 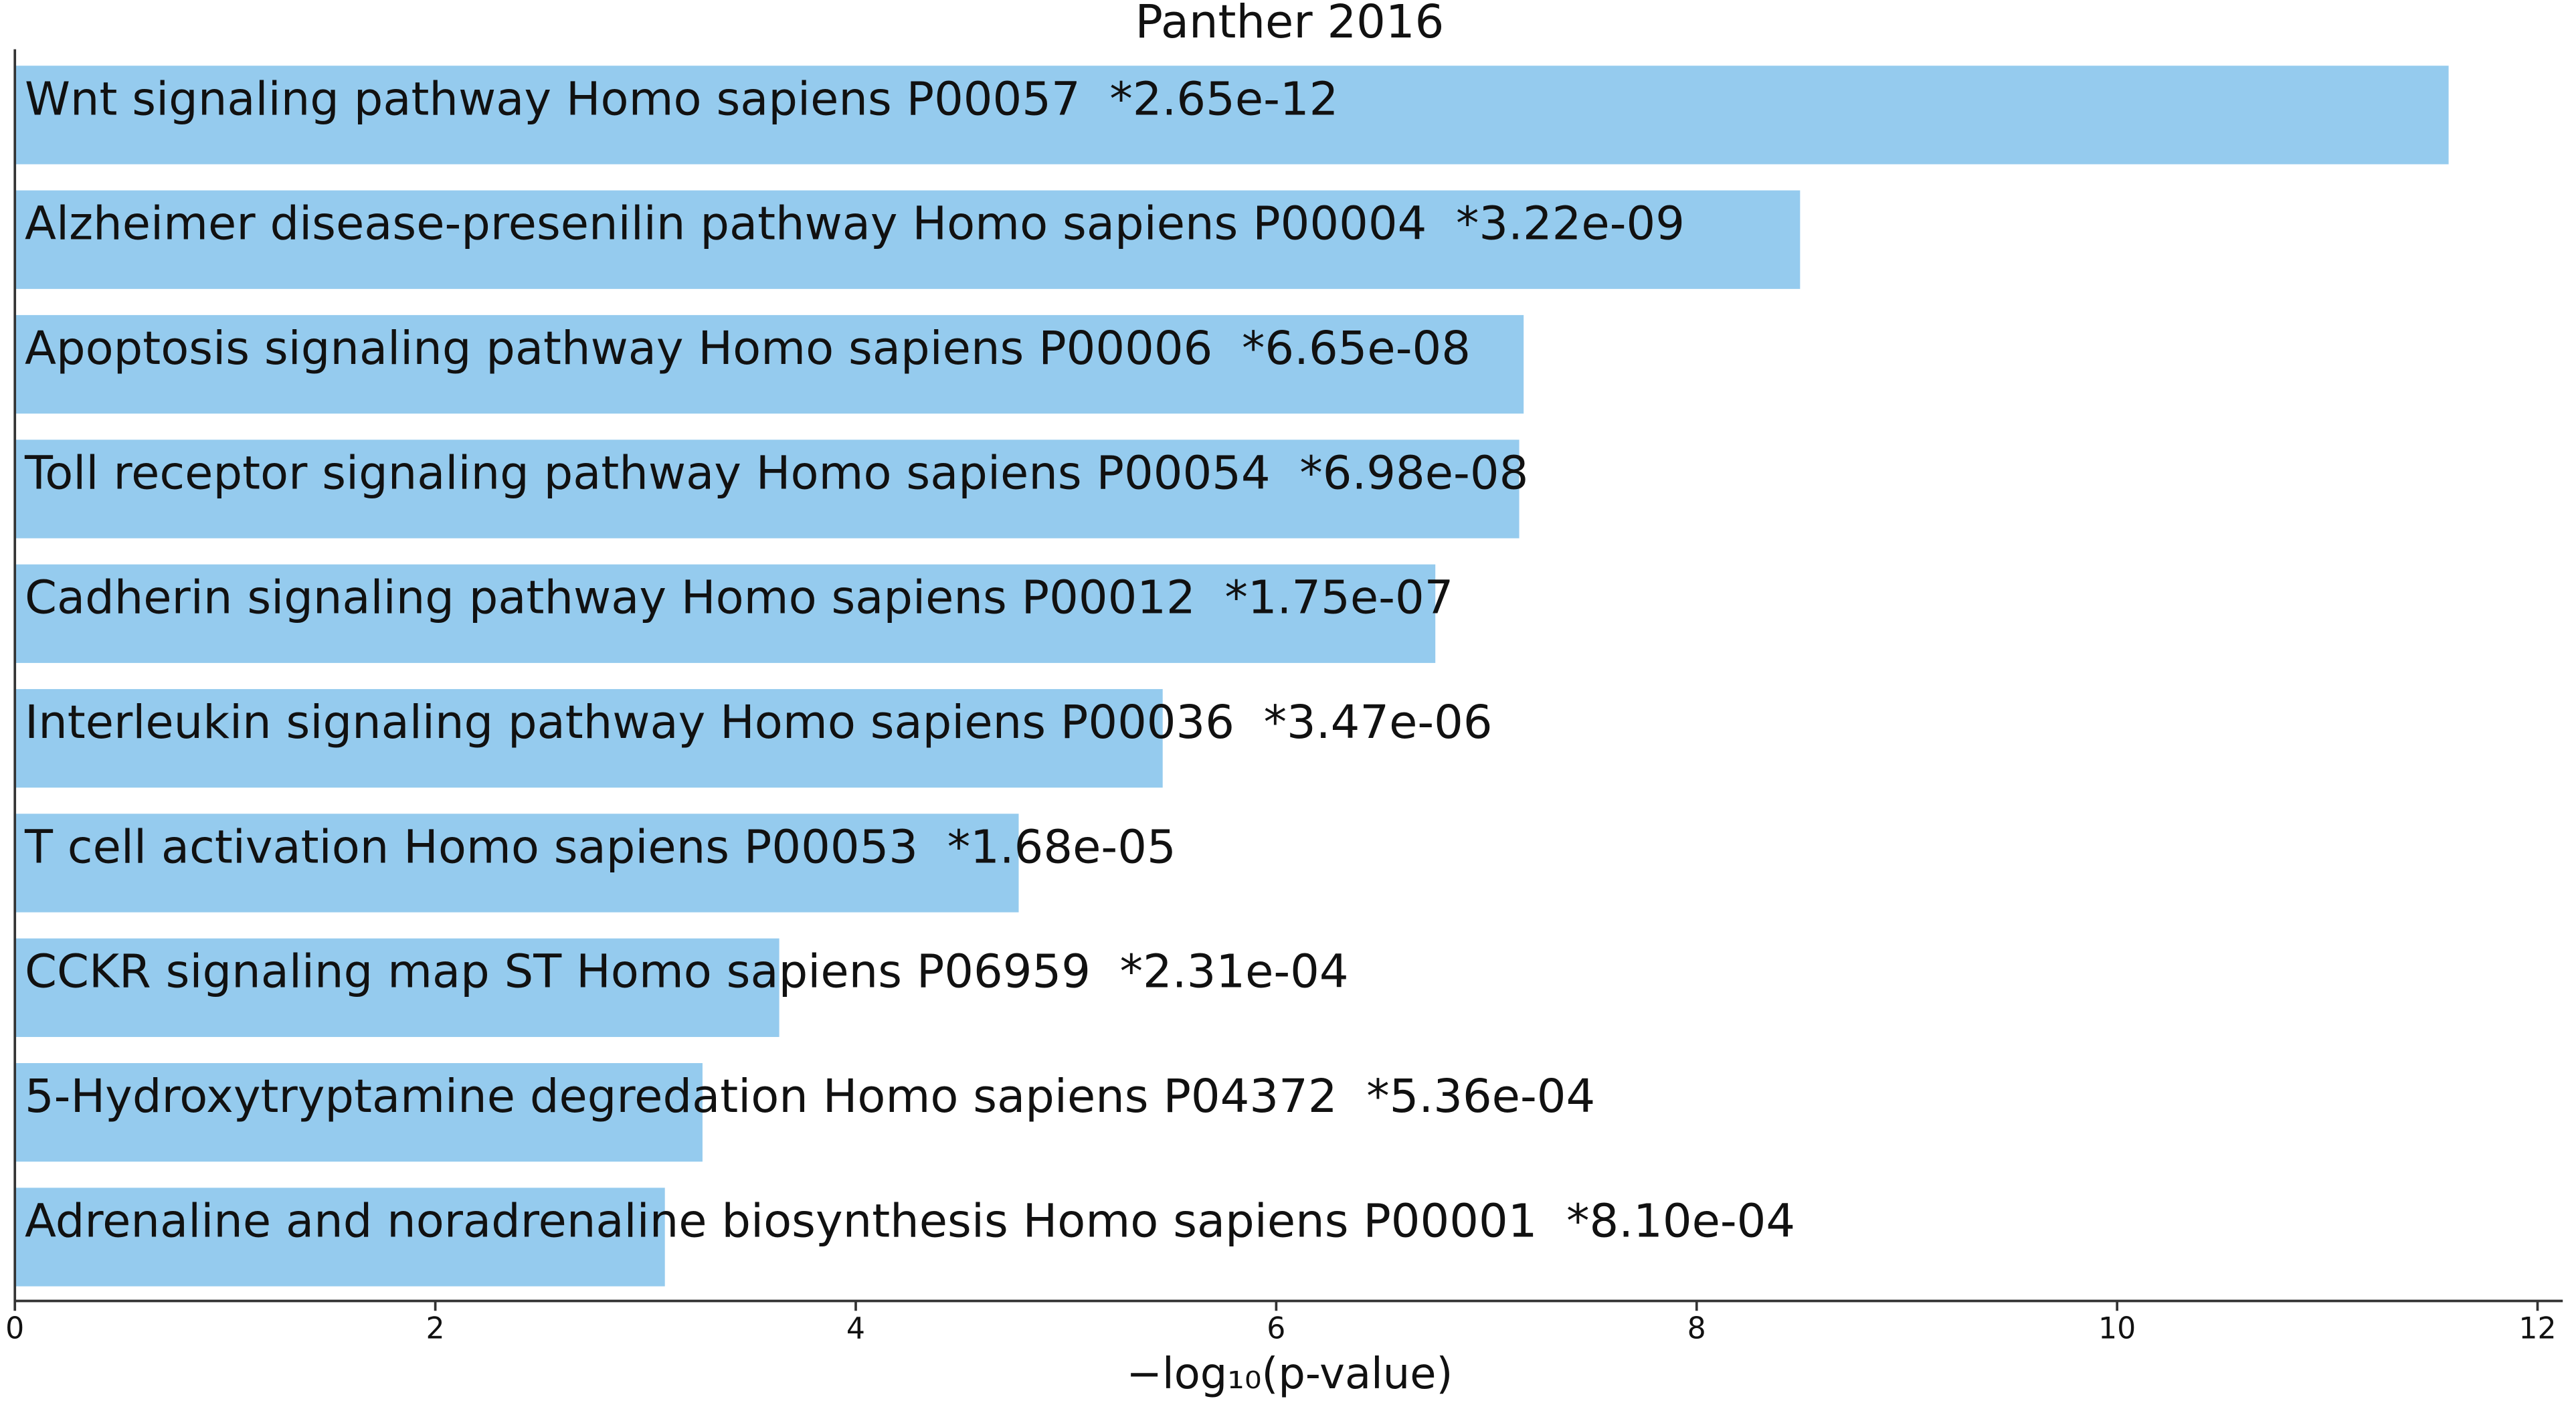 I want to click on x-tick-label: 6, so click(x=1276, y=1329).